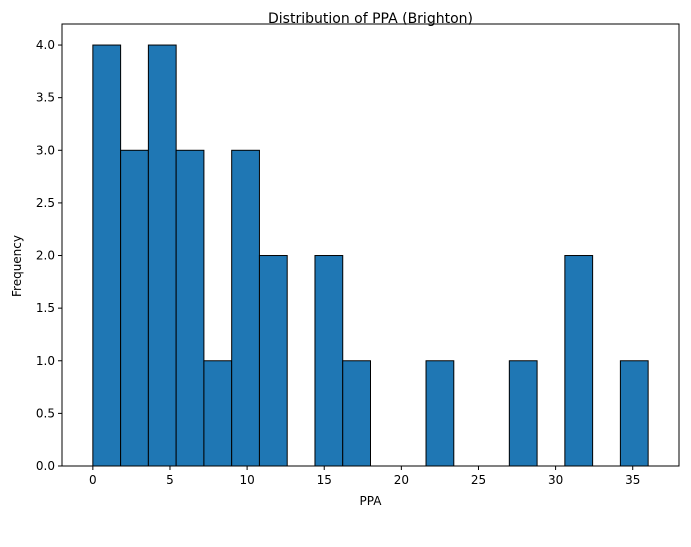  What do you see at coordinates (478, 480) in the screenshot?
I see `x-tick-label: 25` at bounding box center [478, 480].